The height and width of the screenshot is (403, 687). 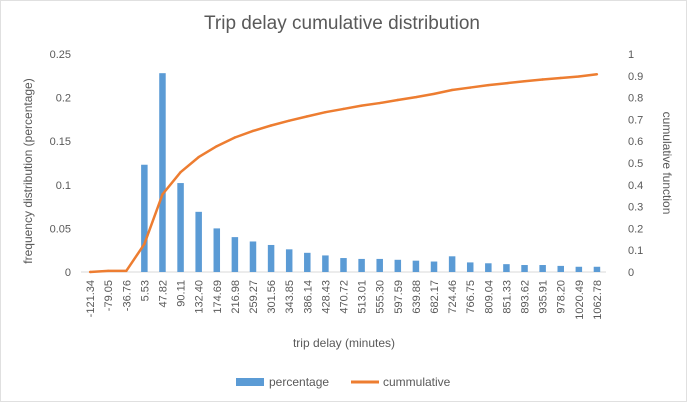 I want to click on legend: percentage cummulative, so click(x=343, y=382).